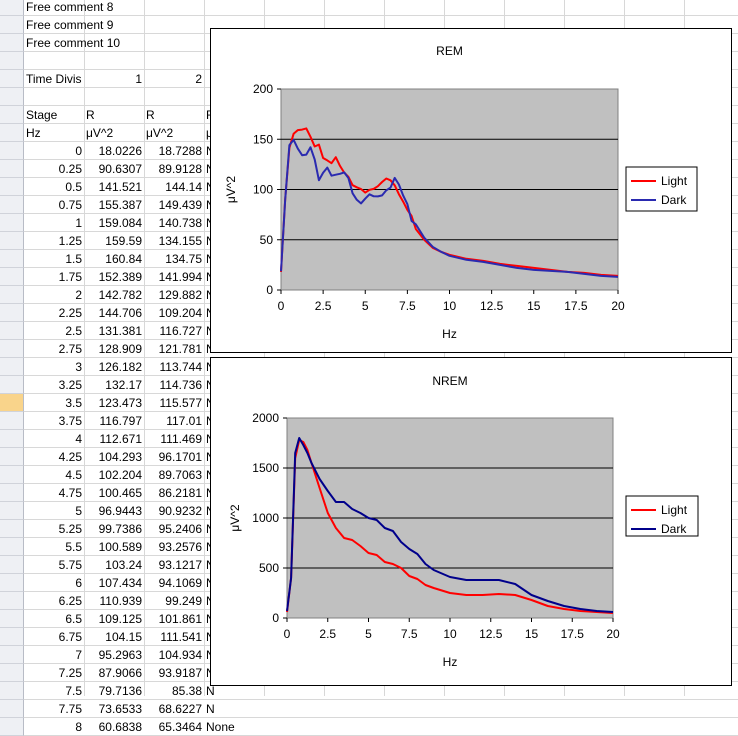 The image size is (738, 736). Describe the element at coordinates (180, 241) in the screenshot. I see `cell: 134.155` at that location.